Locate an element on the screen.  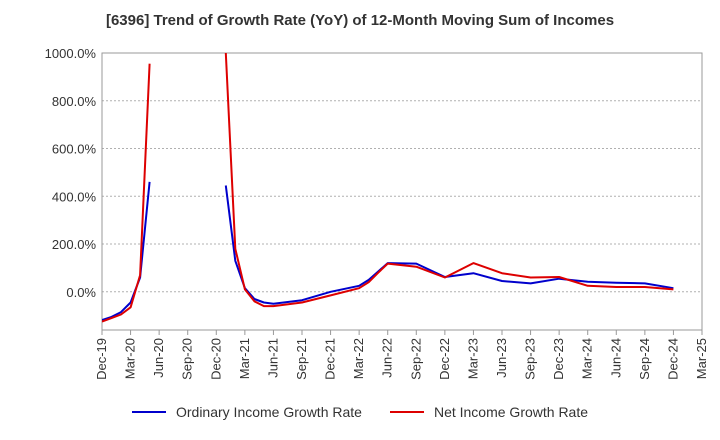
x-tick-label: Dec-19 is located at coordinates (101, 359).